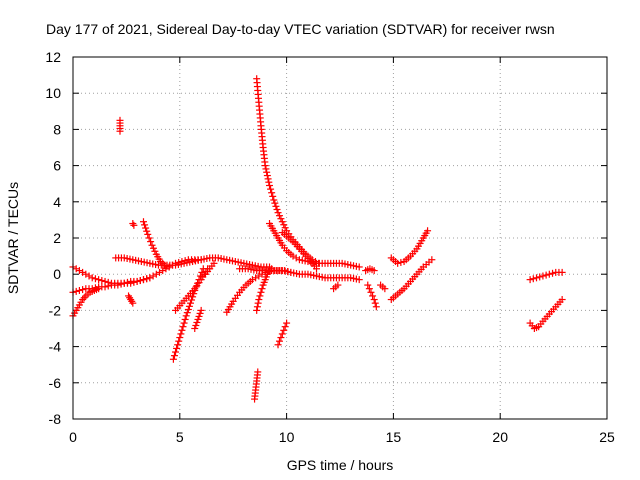 The height and width of the screenshot is (480, 640). What do you see at coordinates (13, 238) in the screenshot?
I see `y-axis-label: SDTVAR / TECUs` at bounding box center [13, 238].